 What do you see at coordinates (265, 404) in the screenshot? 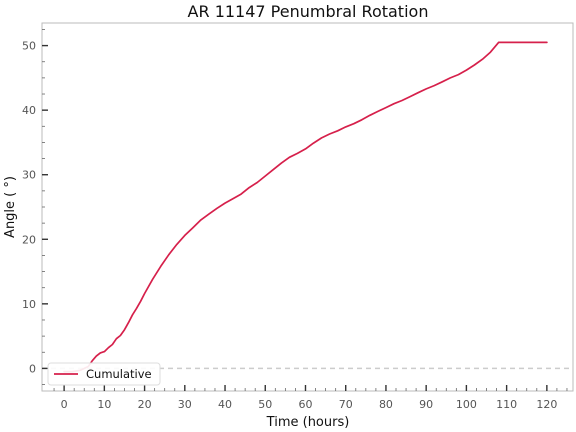
I see `x-tick-label: 50` at bounding box center [265, 404].